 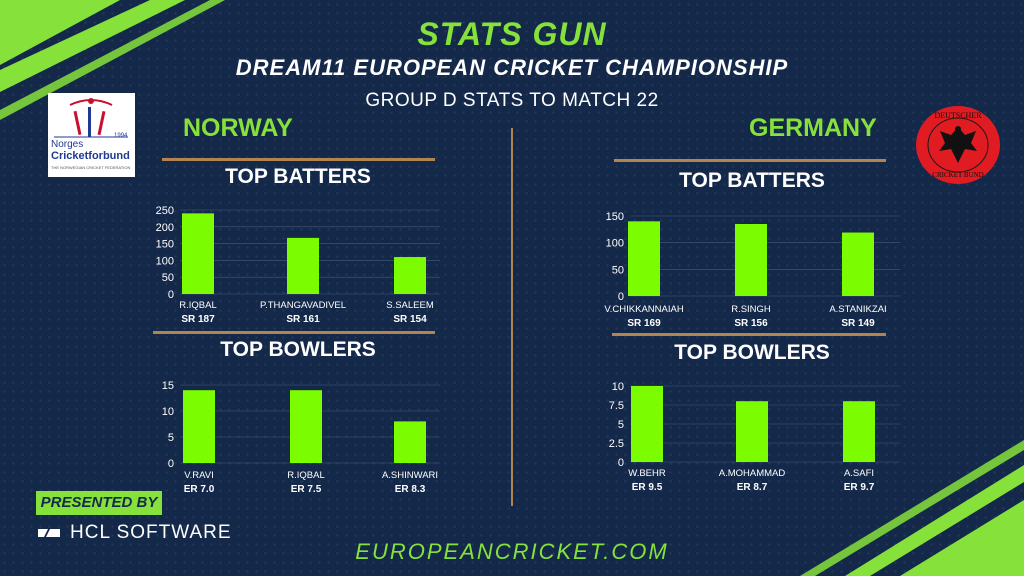 I want to click on y-tick-label: 200, so click(x=165, y=228).